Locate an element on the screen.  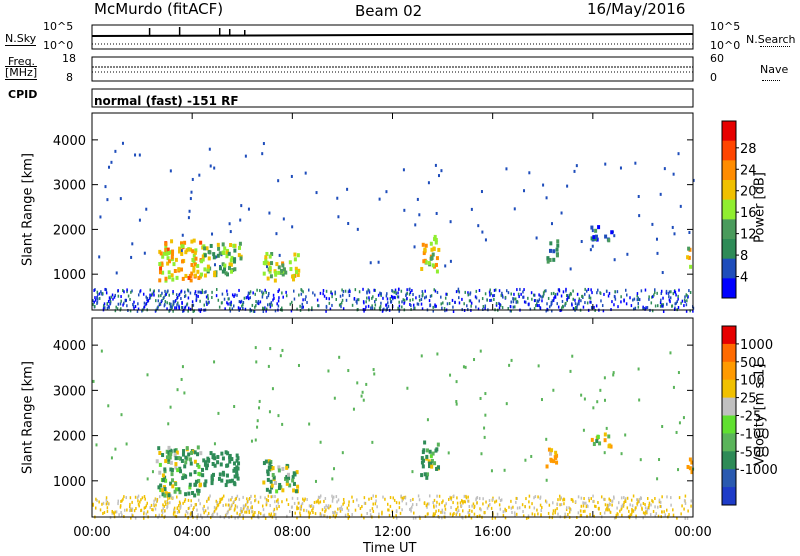
x-tick-label: 20:00 is located at coordinates (592, 532).